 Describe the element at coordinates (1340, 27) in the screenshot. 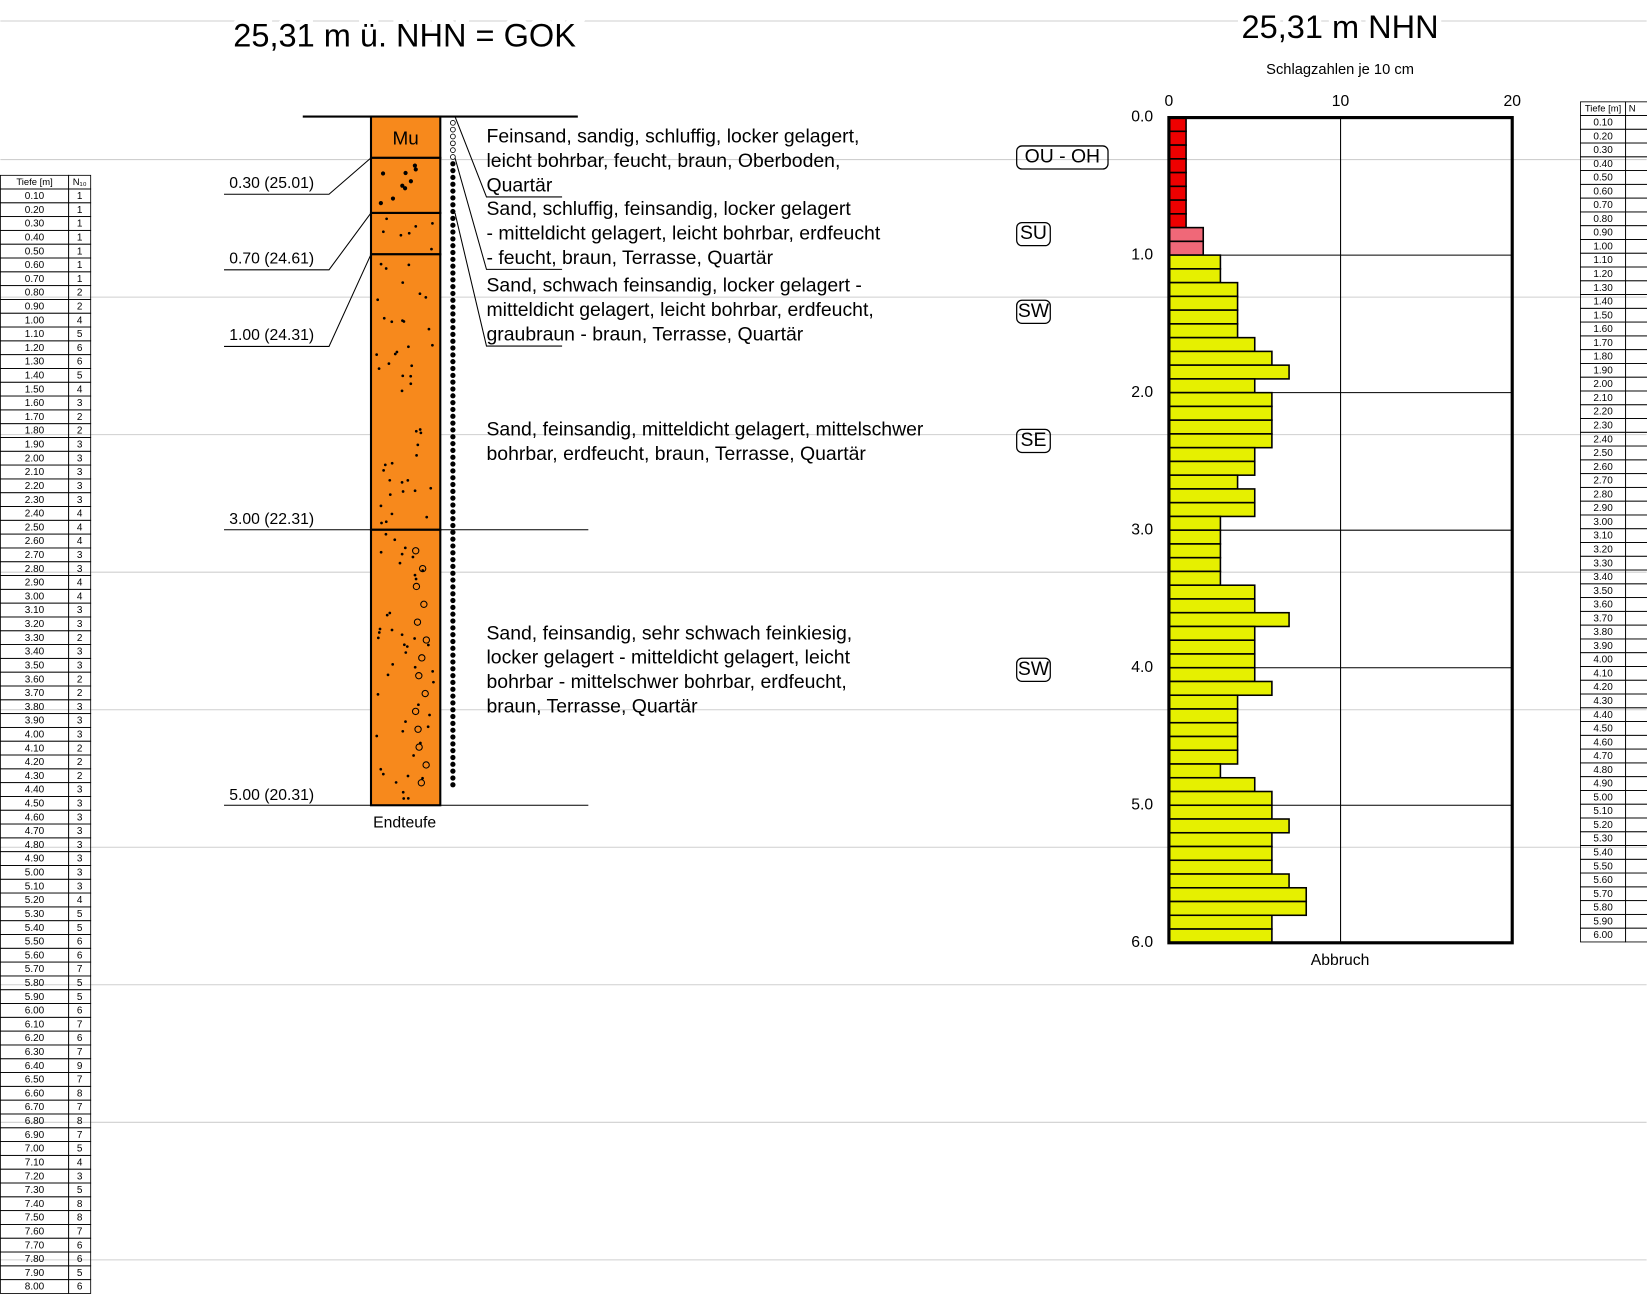

I see `chart-title: 25,31 m NHN` at that location.